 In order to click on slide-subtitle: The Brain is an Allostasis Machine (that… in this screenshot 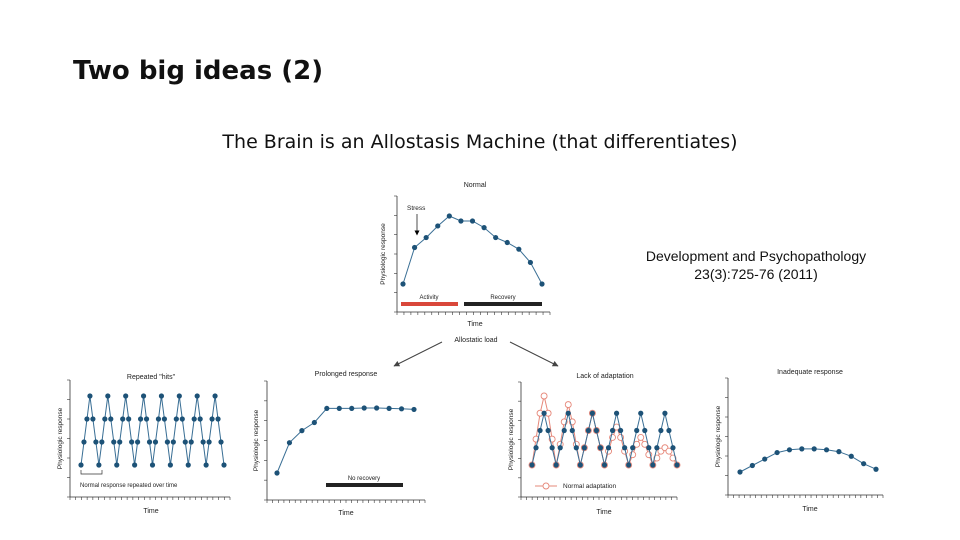, I will do `click(480, 142)`.